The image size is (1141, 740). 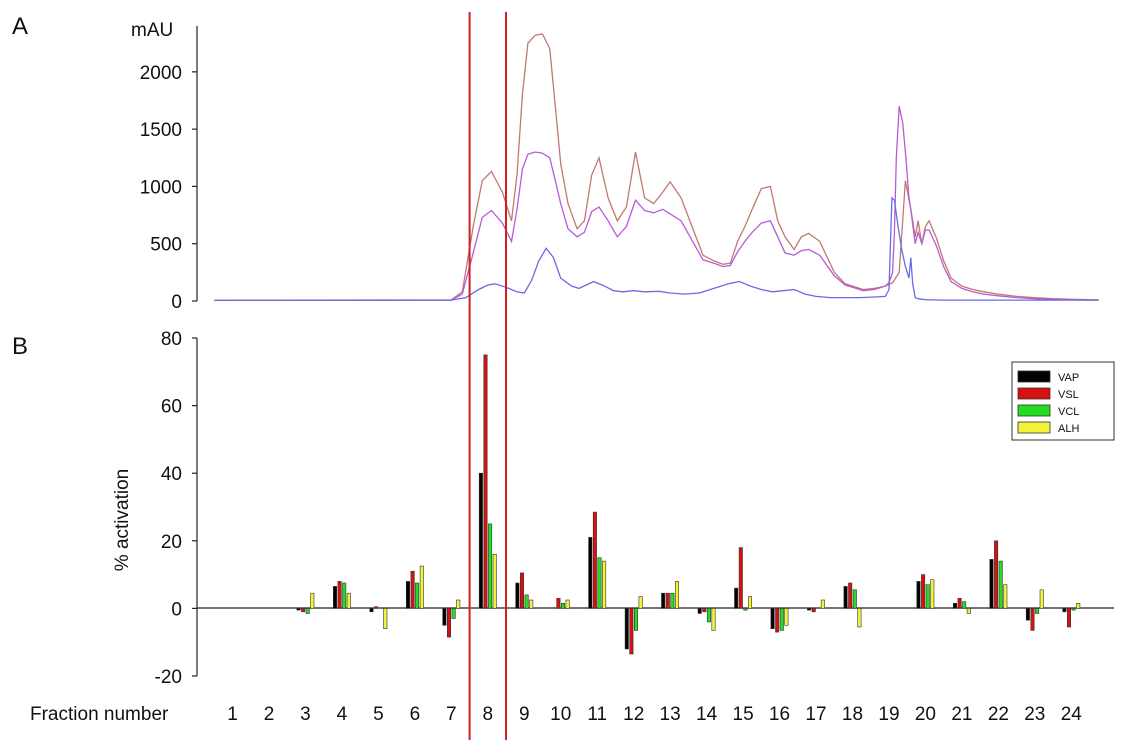 What do you see at coordinates (171, 339) in the screenshot?
I see `panel-b-tick-label: 80` at bounding box center [171, 339].